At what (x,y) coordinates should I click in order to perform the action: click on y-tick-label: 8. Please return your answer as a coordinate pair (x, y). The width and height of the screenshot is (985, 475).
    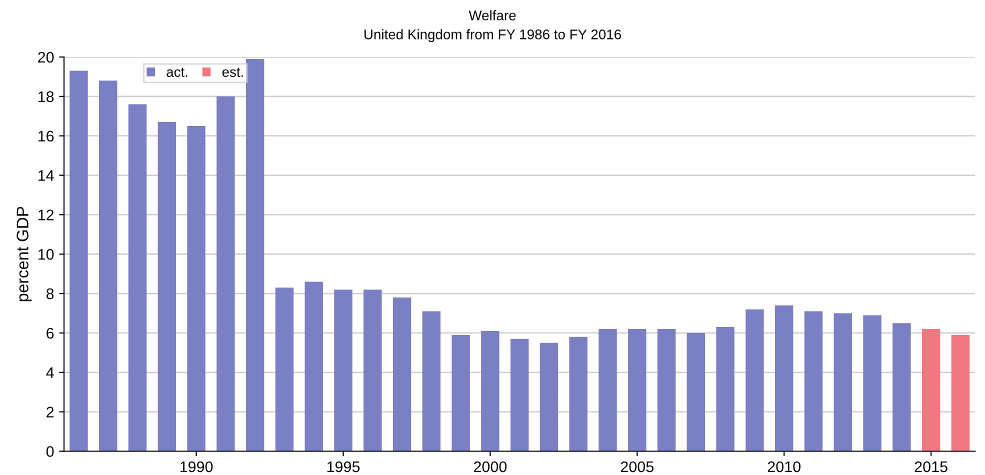
    Looking at the image, I should click on (50, 294).